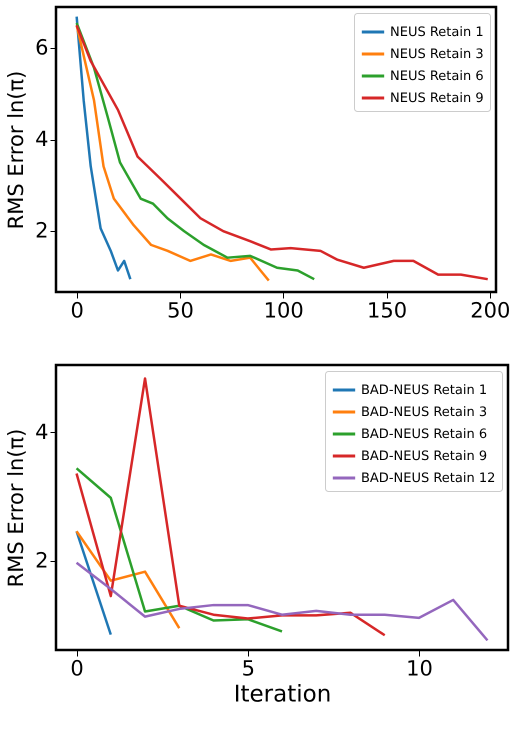 The image size is (524, 740). I want to click on legend-label: BAD-NEUS Retain 3, so click(424, 412).